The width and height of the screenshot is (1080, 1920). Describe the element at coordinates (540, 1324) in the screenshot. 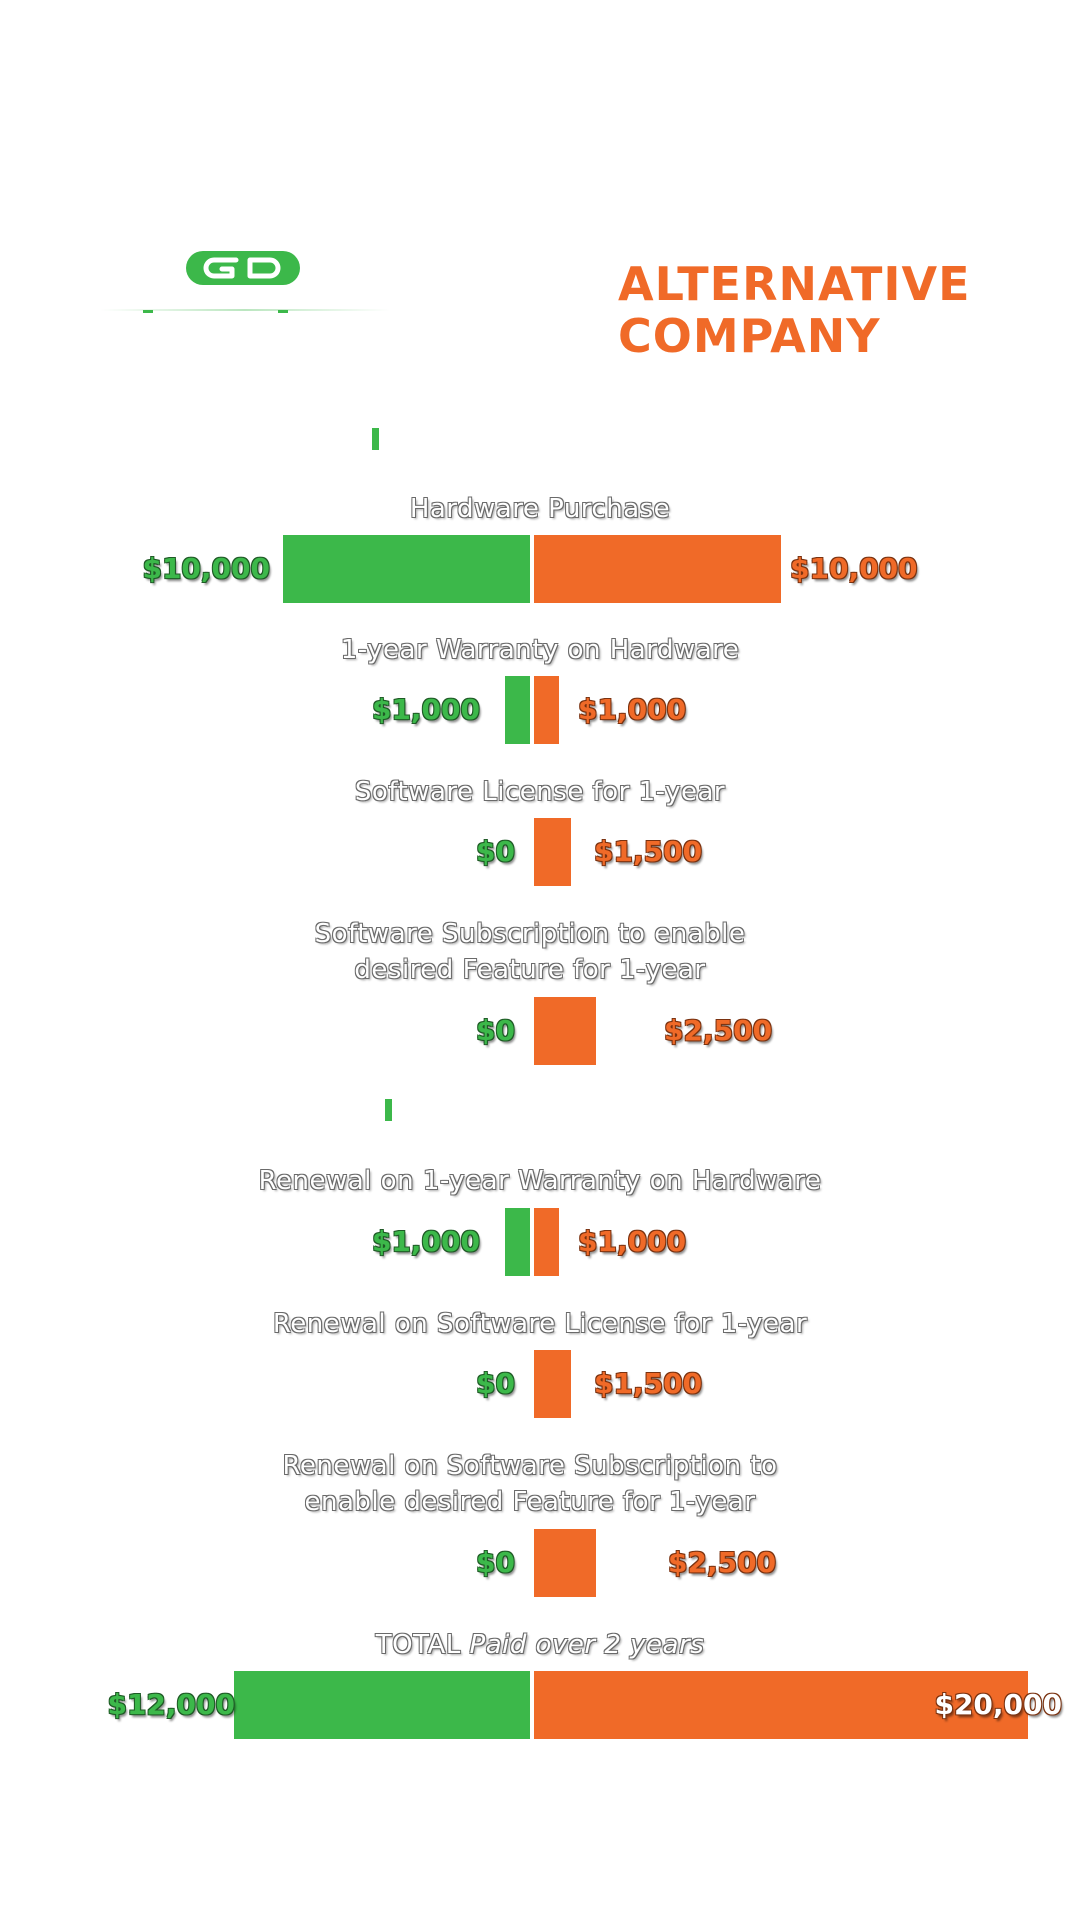

I see `category-label-renewal-license: Renewal on Software License for 1-year` at that location.